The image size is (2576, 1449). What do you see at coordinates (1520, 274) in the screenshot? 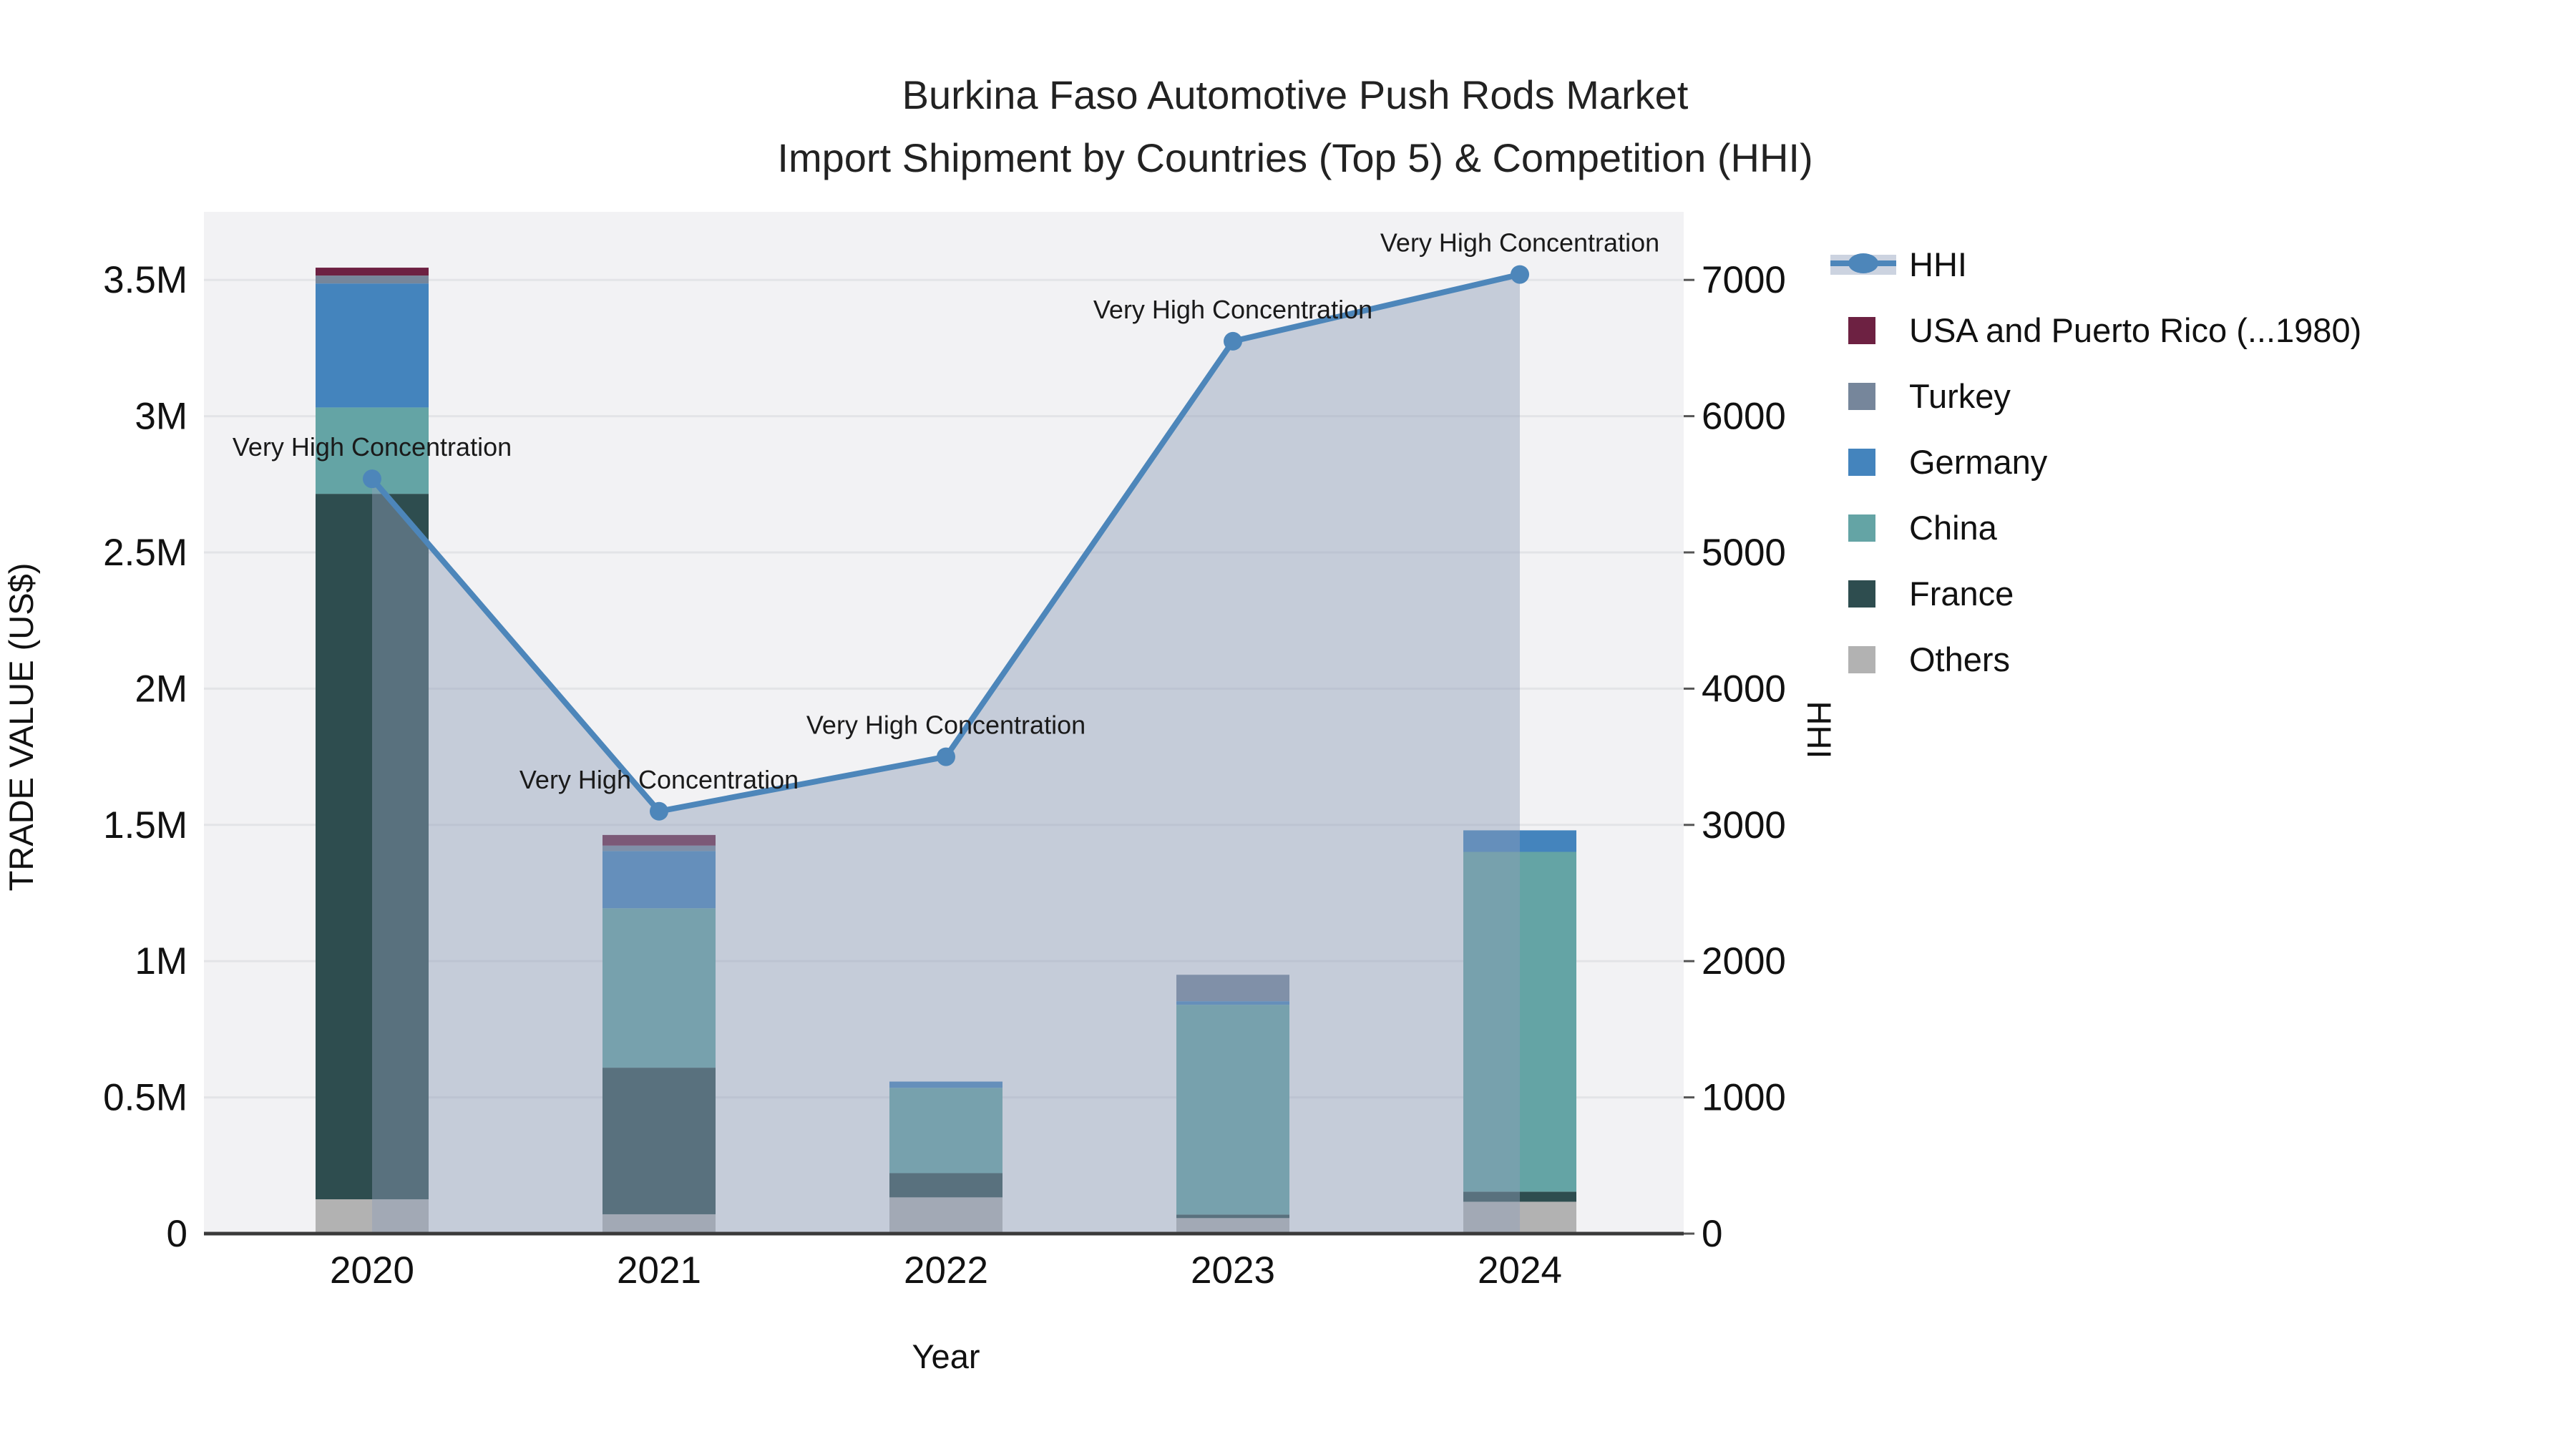
I see `hhi-marker-2024` at bounding box center [1520, 274].